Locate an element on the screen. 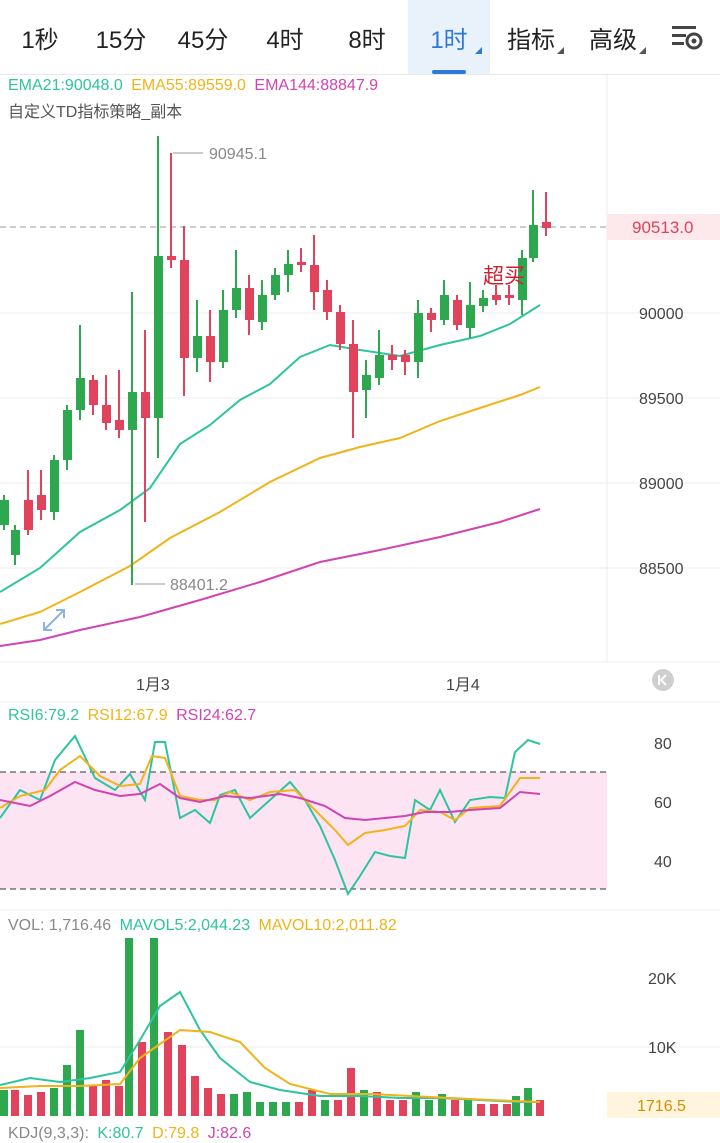  tab-4h: 4时 is located at coordinates (285, 37).